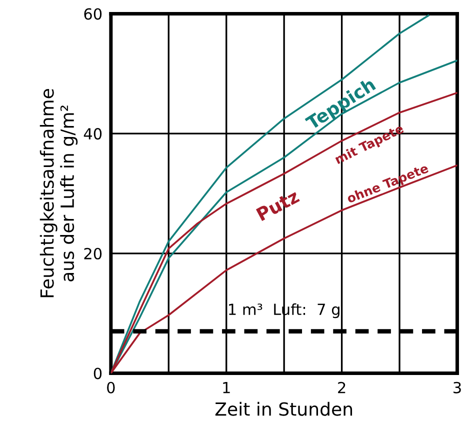 The image size is (468, 429). I want to click on x-axis-title: Zeit in Stunden, so click(283, 409).